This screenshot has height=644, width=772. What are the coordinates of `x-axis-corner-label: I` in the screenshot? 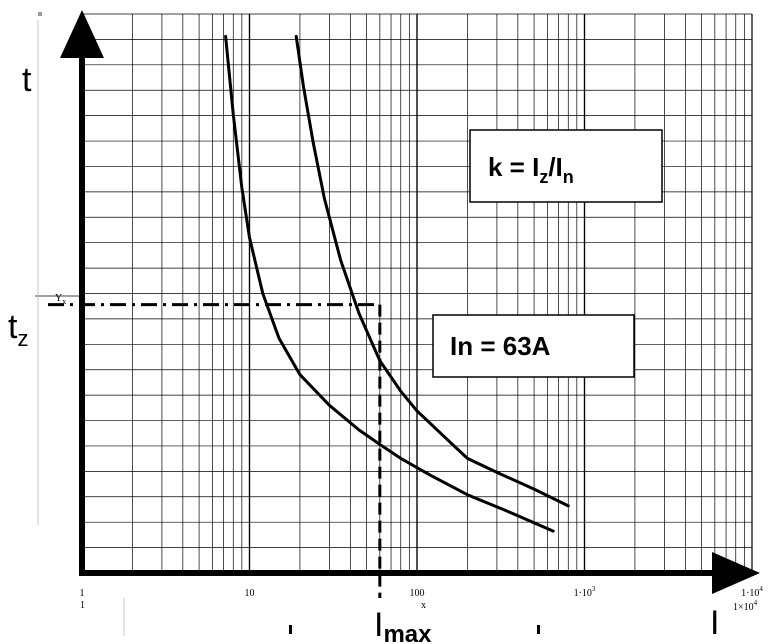 It's located at (714, 623).